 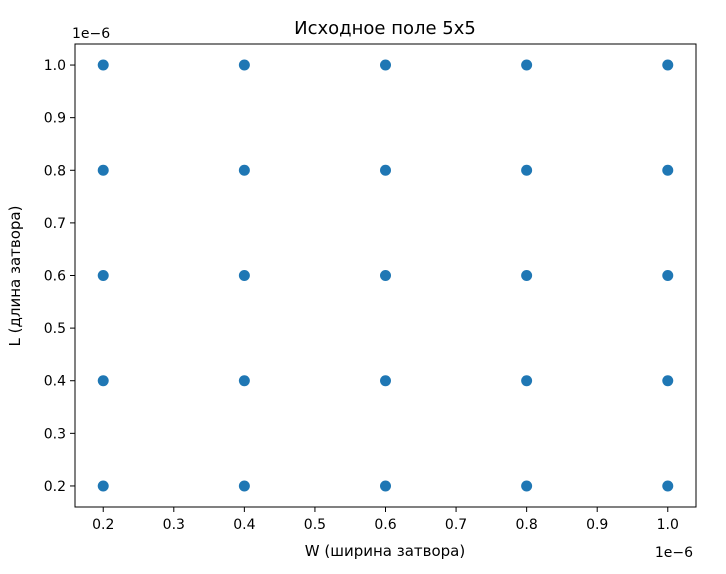 What do you see at coordinates (55, 171) in the screenshot?
I see `y-tick-label: 0.8` at bounding box center [55, 171].